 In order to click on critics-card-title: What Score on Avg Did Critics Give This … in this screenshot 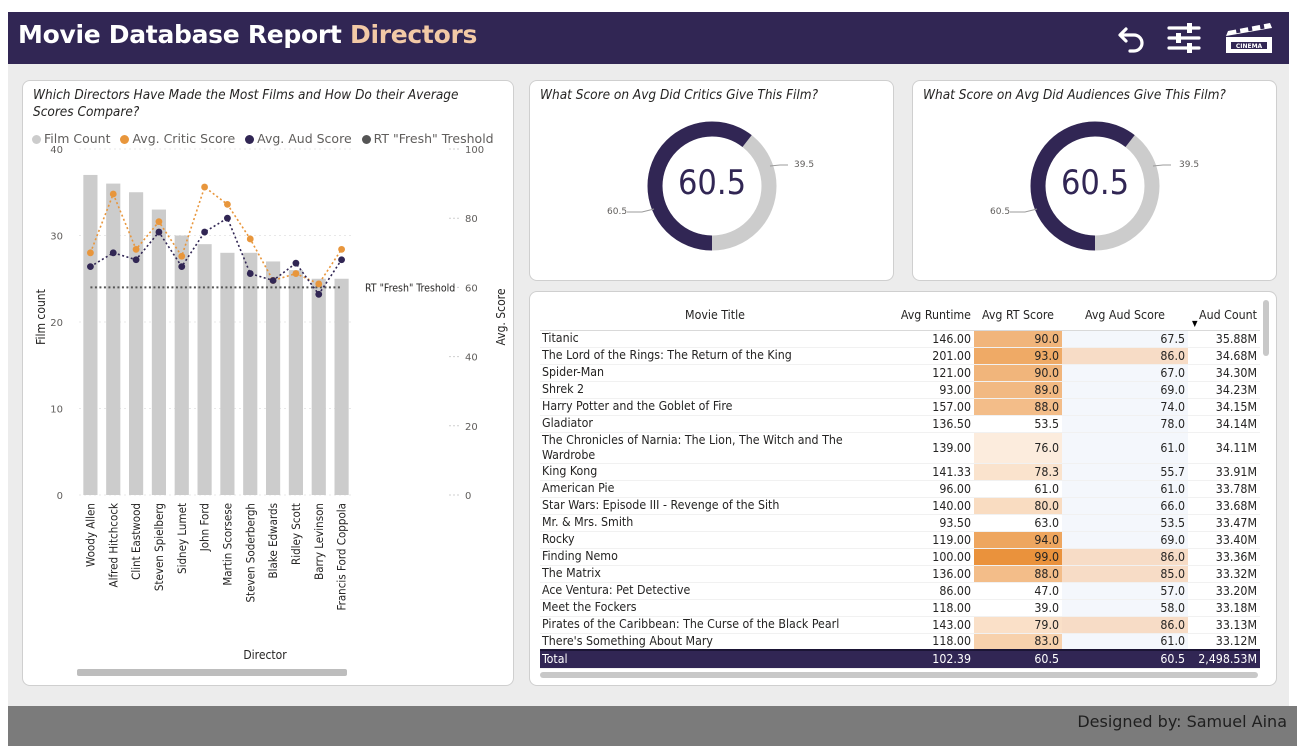, I will do `click(679, 95)`.